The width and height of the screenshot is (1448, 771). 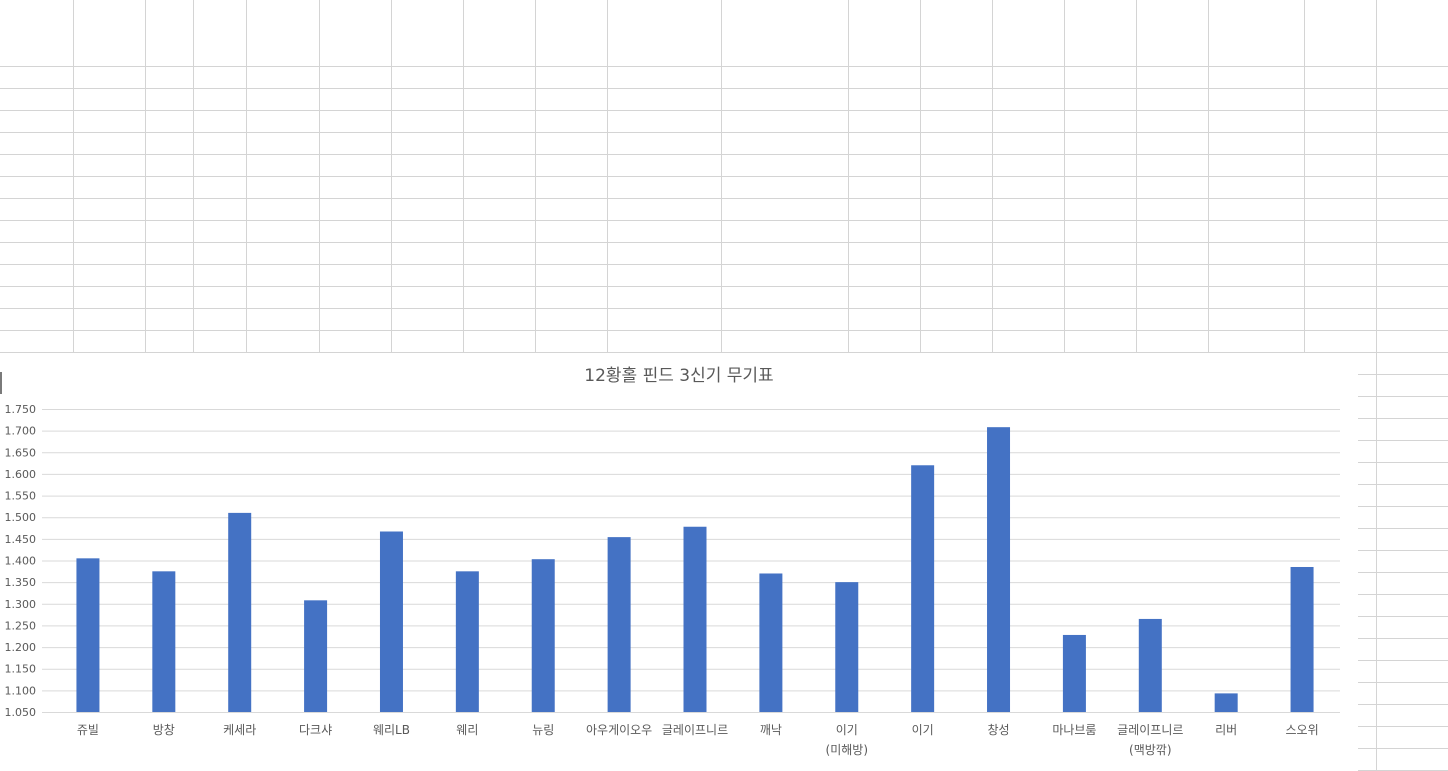 What do you see at coordinates (21, 582) in the screenshot?
I see `y-tick-label: 1.350` at bounding box center [21, 582].